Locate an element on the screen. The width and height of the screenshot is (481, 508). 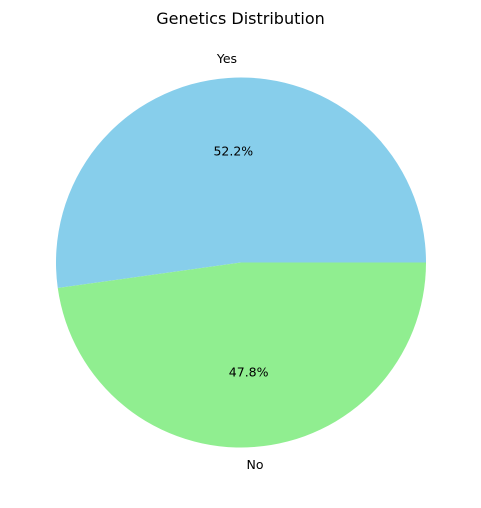
slice-label-no: No is located at coordinates (255, 464).